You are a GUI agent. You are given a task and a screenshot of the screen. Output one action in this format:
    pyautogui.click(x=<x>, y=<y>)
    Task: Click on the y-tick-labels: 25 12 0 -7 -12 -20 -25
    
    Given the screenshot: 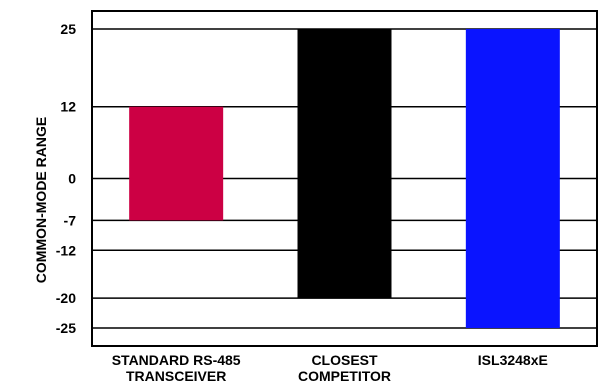 What is the action you would take?
    pyautogui.click(x=66, y=178)
    